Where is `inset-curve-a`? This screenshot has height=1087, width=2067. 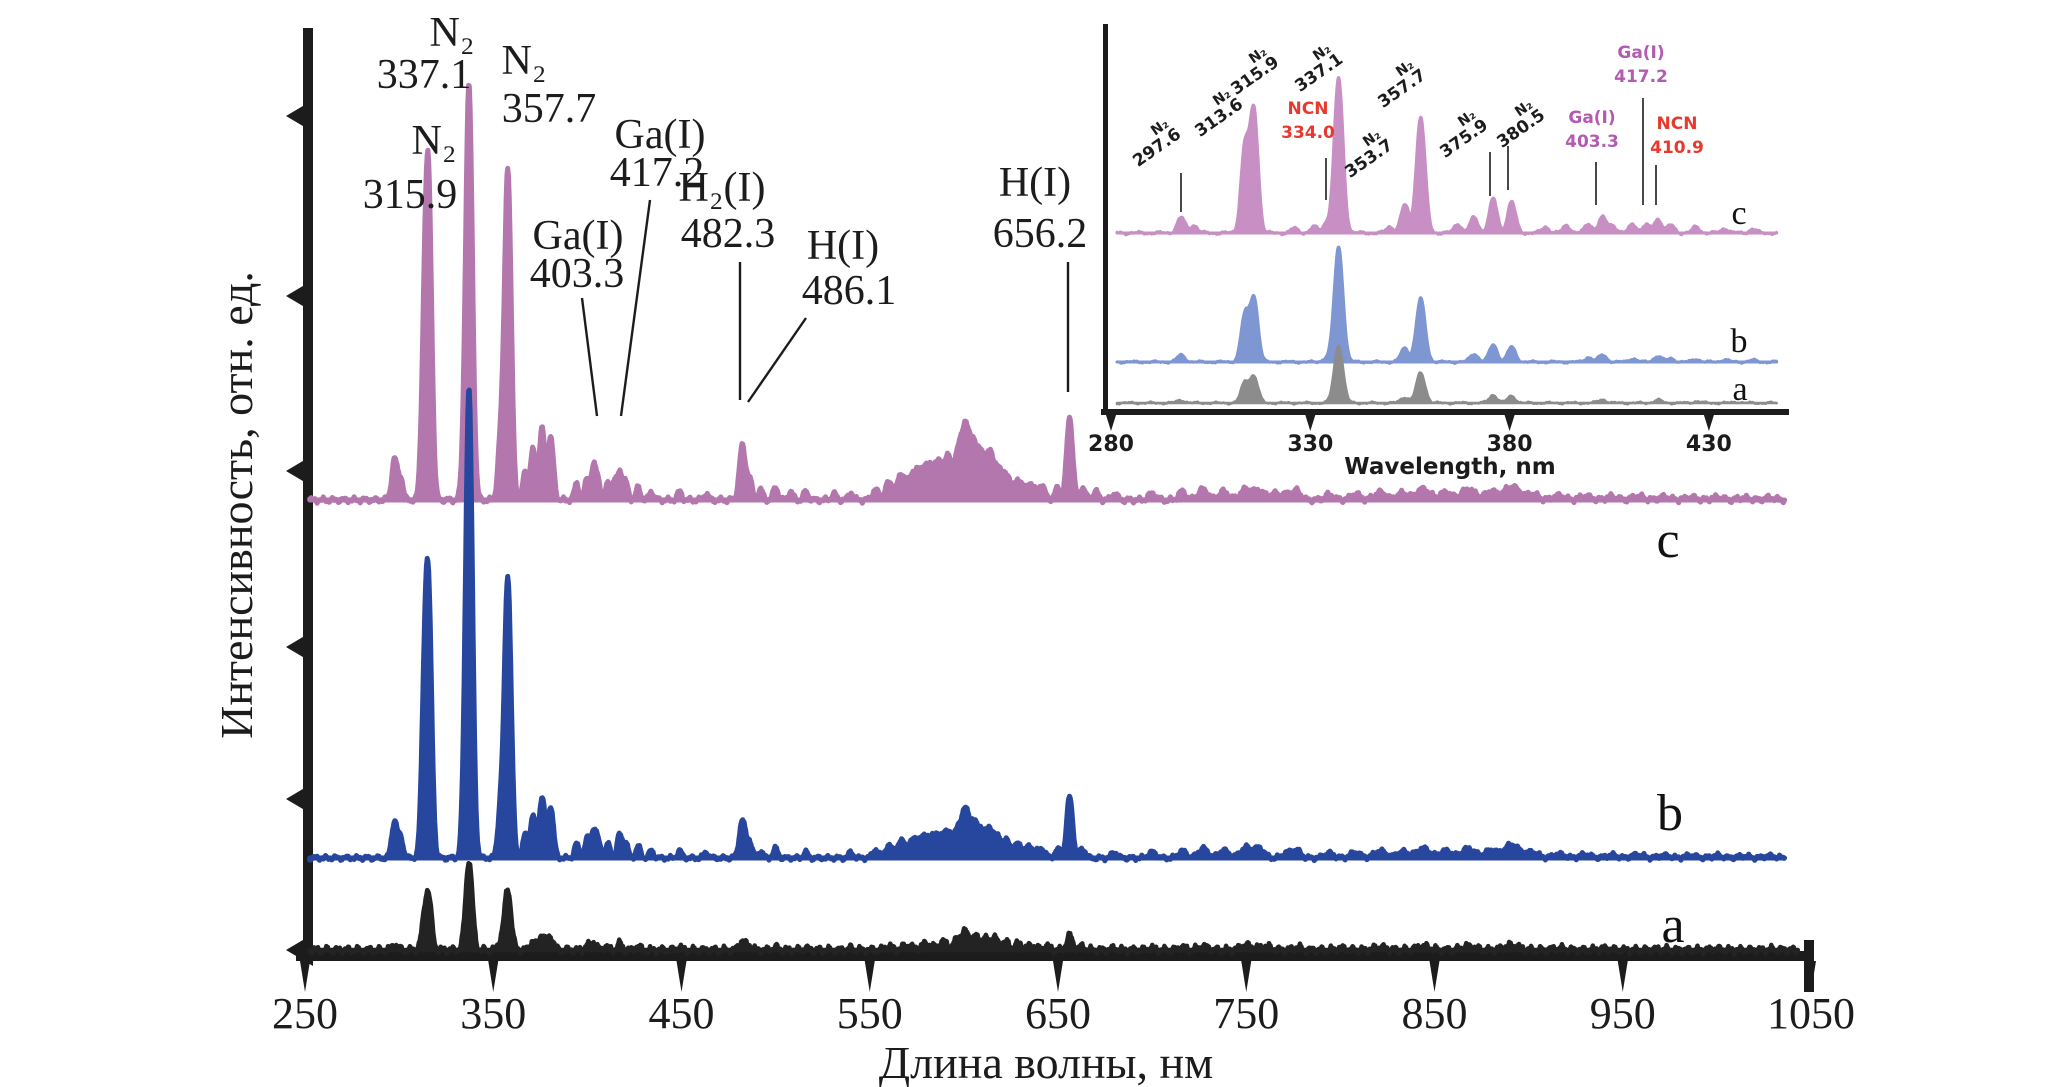 inset-curve-a is located at coordinates (1446, 375).